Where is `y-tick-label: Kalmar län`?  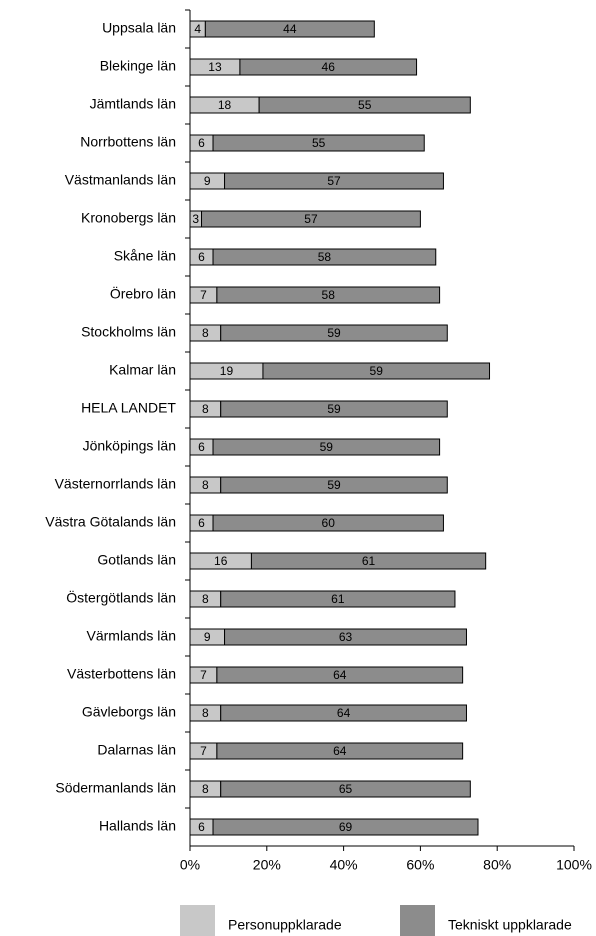
y-tick-label: Kalmar län is located at coordinates (142, 370).